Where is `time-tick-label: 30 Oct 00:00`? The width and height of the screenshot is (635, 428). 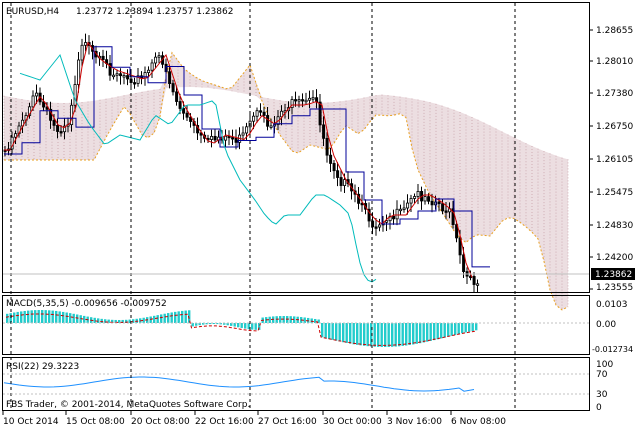 time-tick-label: 30 Oct 00:00 is located at coordinates (352, 422).